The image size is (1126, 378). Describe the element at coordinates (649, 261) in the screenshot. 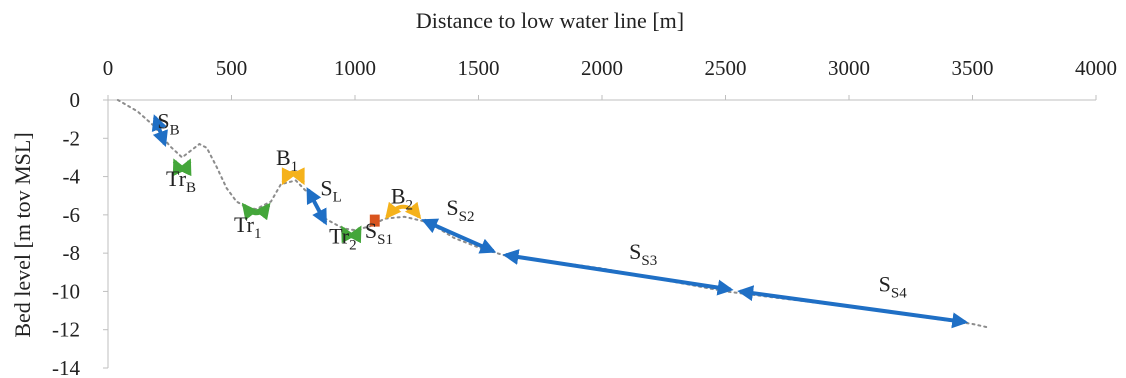

I see `segment-s-s3-label-sub: S3` at that location.